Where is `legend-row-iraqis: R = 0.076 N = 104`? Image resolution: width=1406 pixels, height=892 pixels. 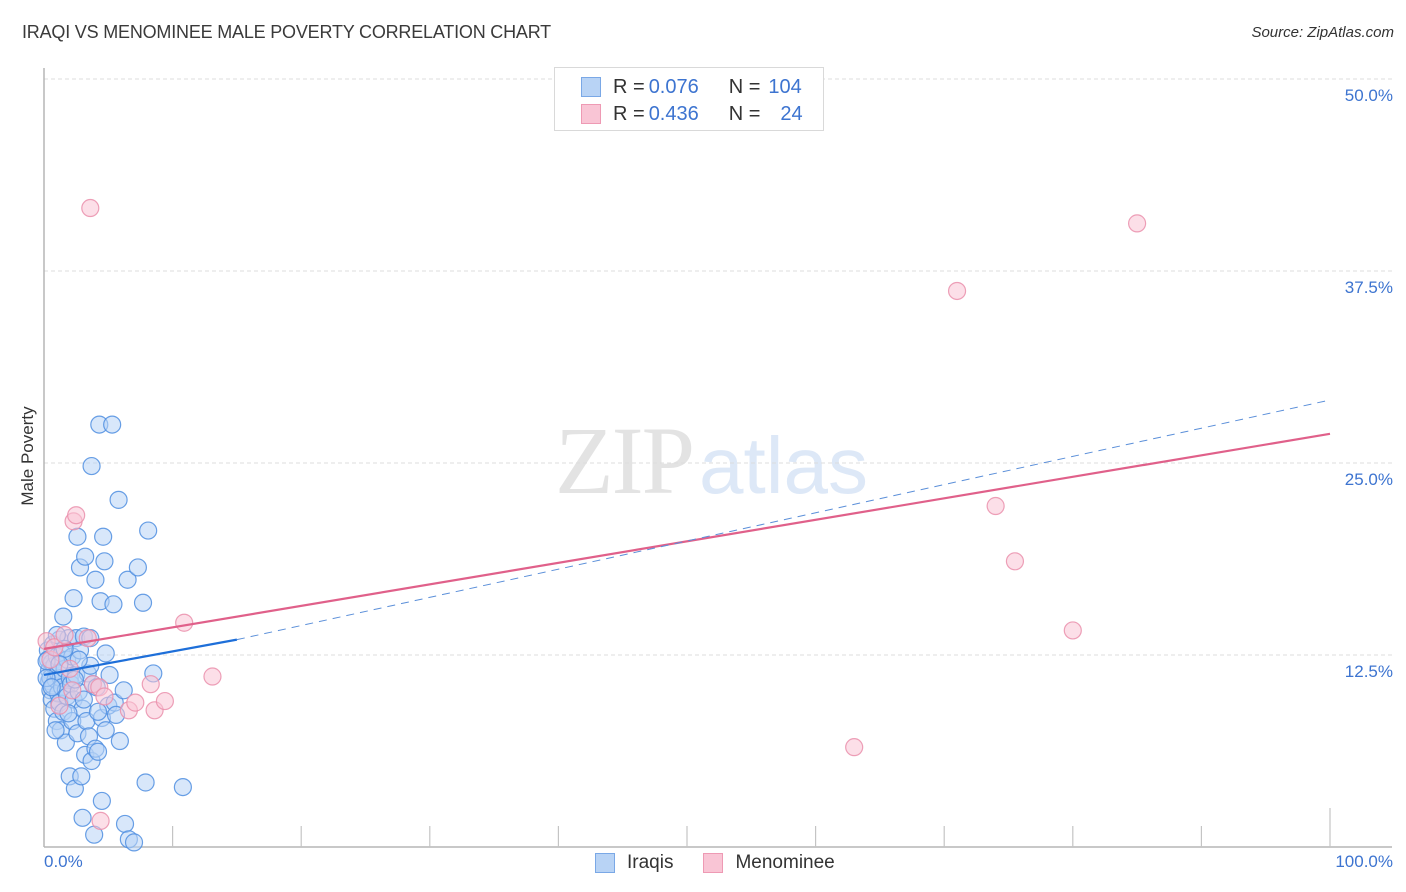
legend-row-iraqis: R = 0.076 N = 104 is located at coordinates (691, 87).